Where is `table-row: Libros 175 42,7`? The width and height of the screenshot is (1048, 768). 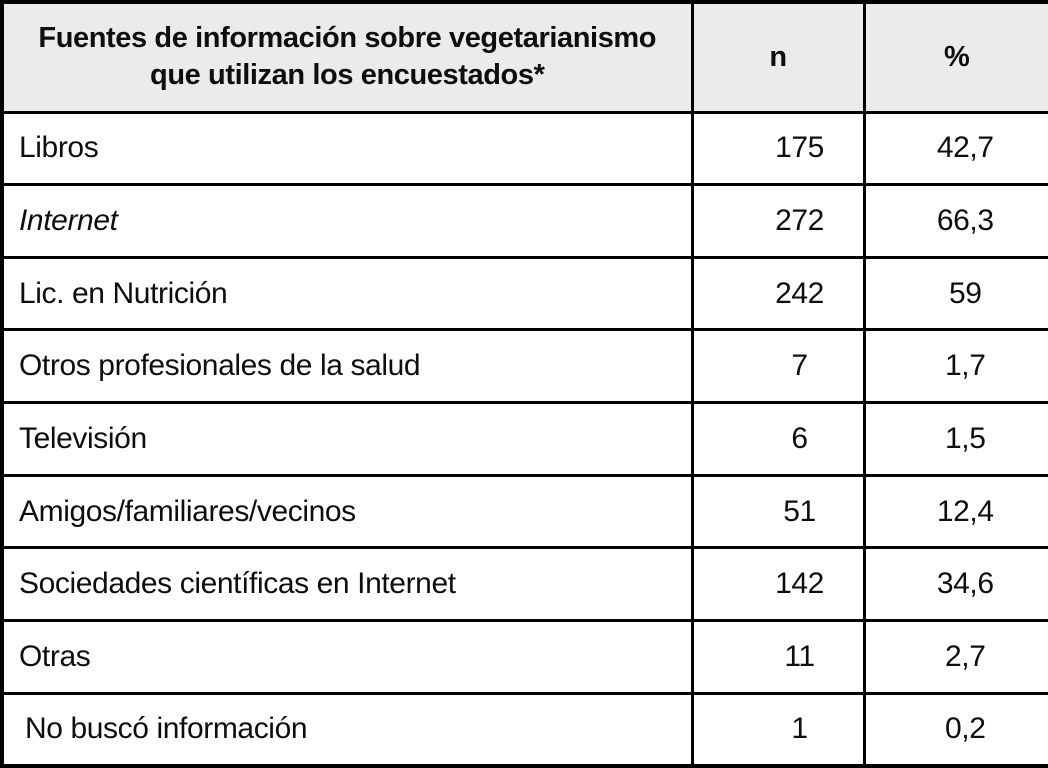 table-row: Libros 175 42,7 is located at coordinates (524, 148).